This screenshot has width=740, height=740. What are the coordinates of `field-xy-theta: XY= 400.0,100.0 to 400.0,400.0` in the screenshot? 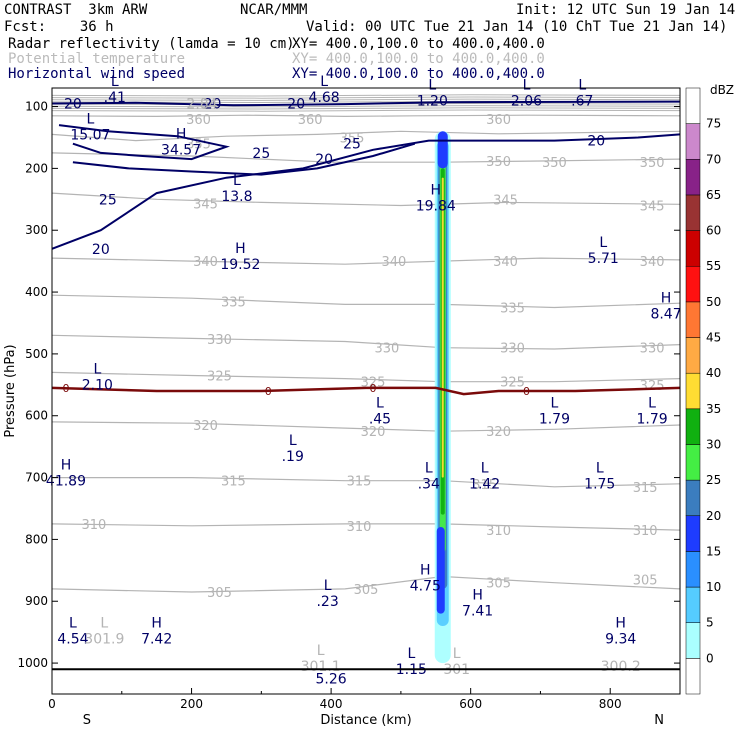 It's located at (418, 59).